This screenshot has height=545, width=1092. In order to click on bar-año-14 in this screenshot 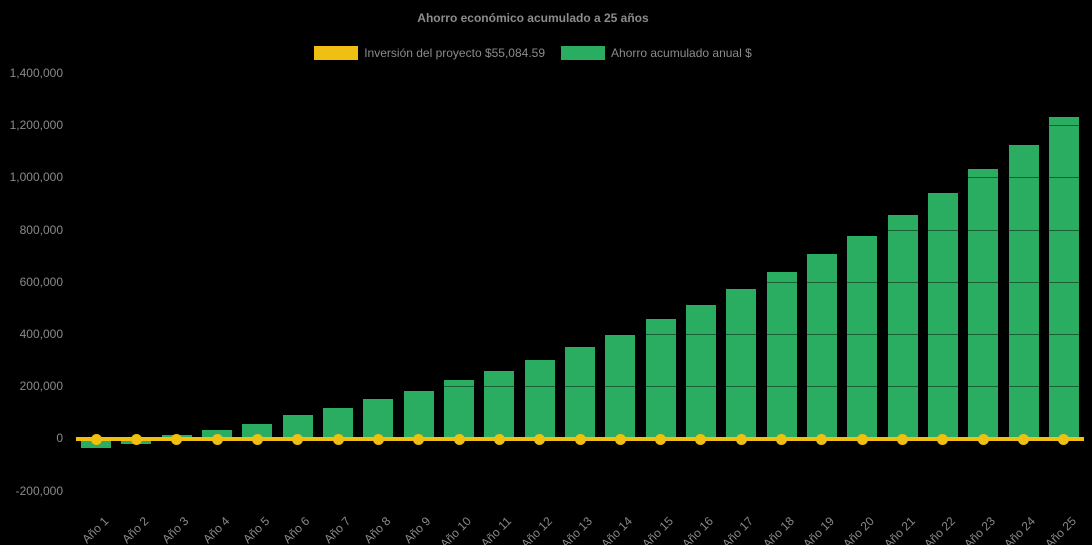, I will do `click(620, 386)`.